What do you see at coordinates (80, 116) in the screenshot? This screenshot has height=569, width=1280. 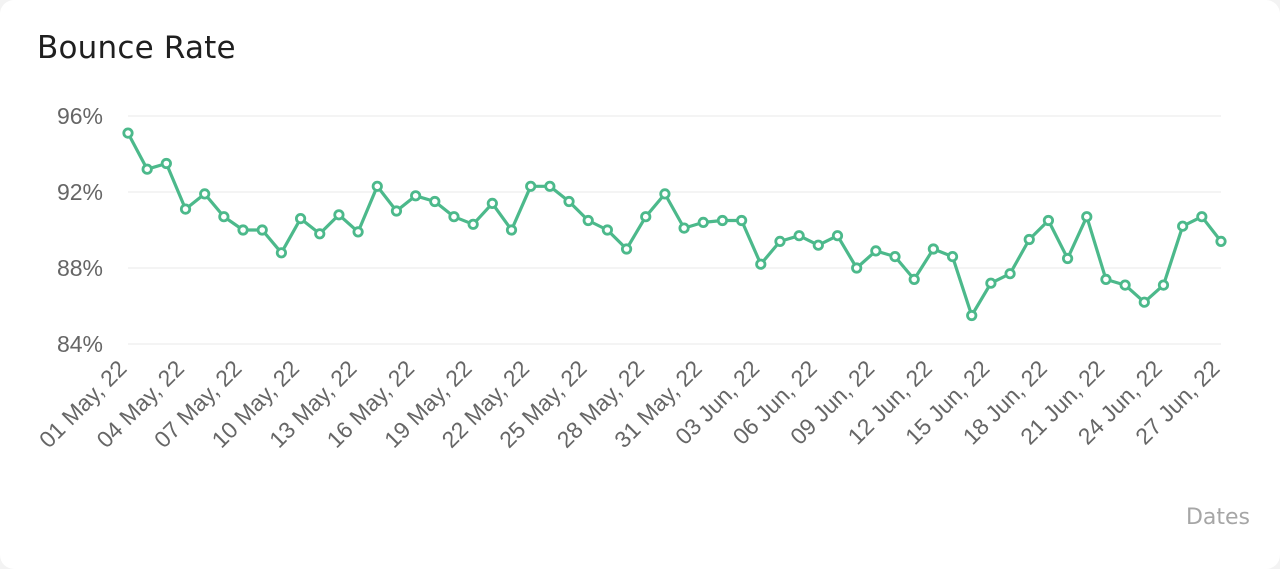 I see `y-tick-label: 96%` at bounding box center [80, 116].